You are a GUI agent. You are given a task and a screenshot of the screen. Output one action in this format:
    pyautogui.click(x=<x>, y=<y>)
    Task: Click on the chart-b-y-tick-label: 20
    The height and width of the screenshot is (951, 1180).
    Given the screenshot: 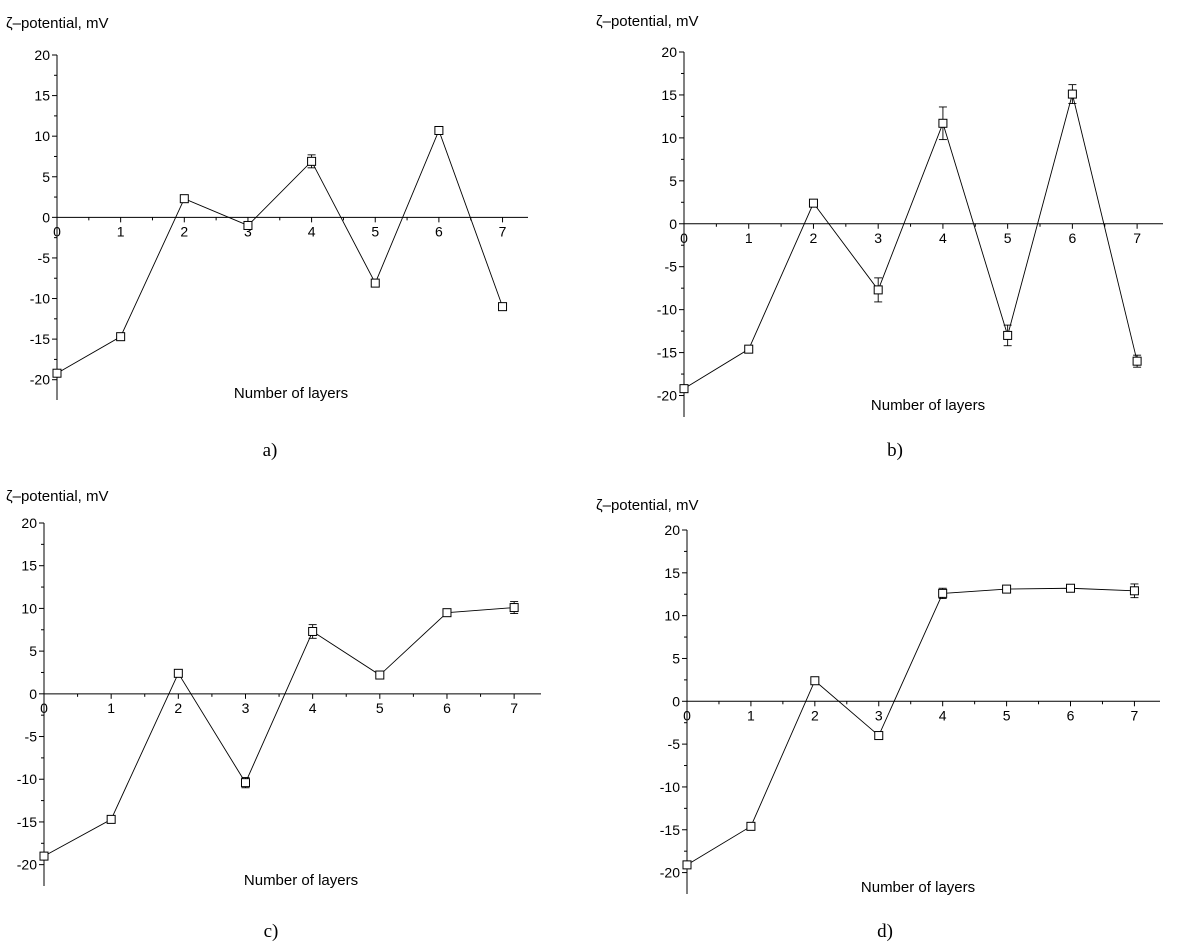 What is the action you would take?
    pyautogui.click(x=669, y=52)
    